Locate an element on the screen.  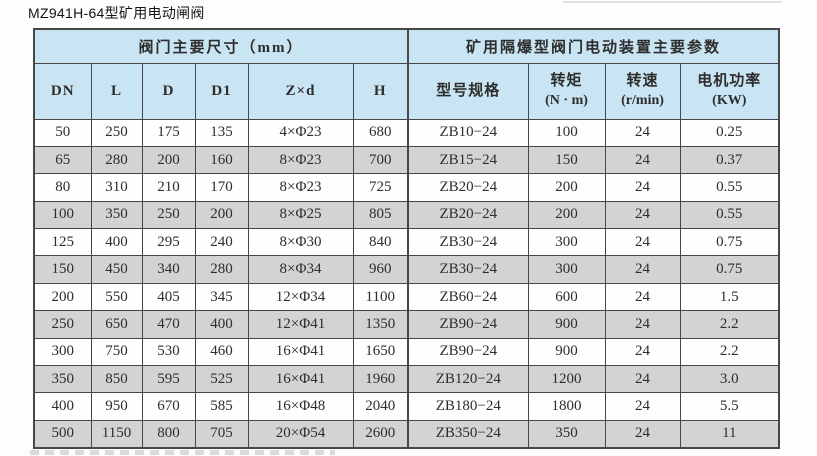
col-header-h: H is located at coordinates (380, 91).